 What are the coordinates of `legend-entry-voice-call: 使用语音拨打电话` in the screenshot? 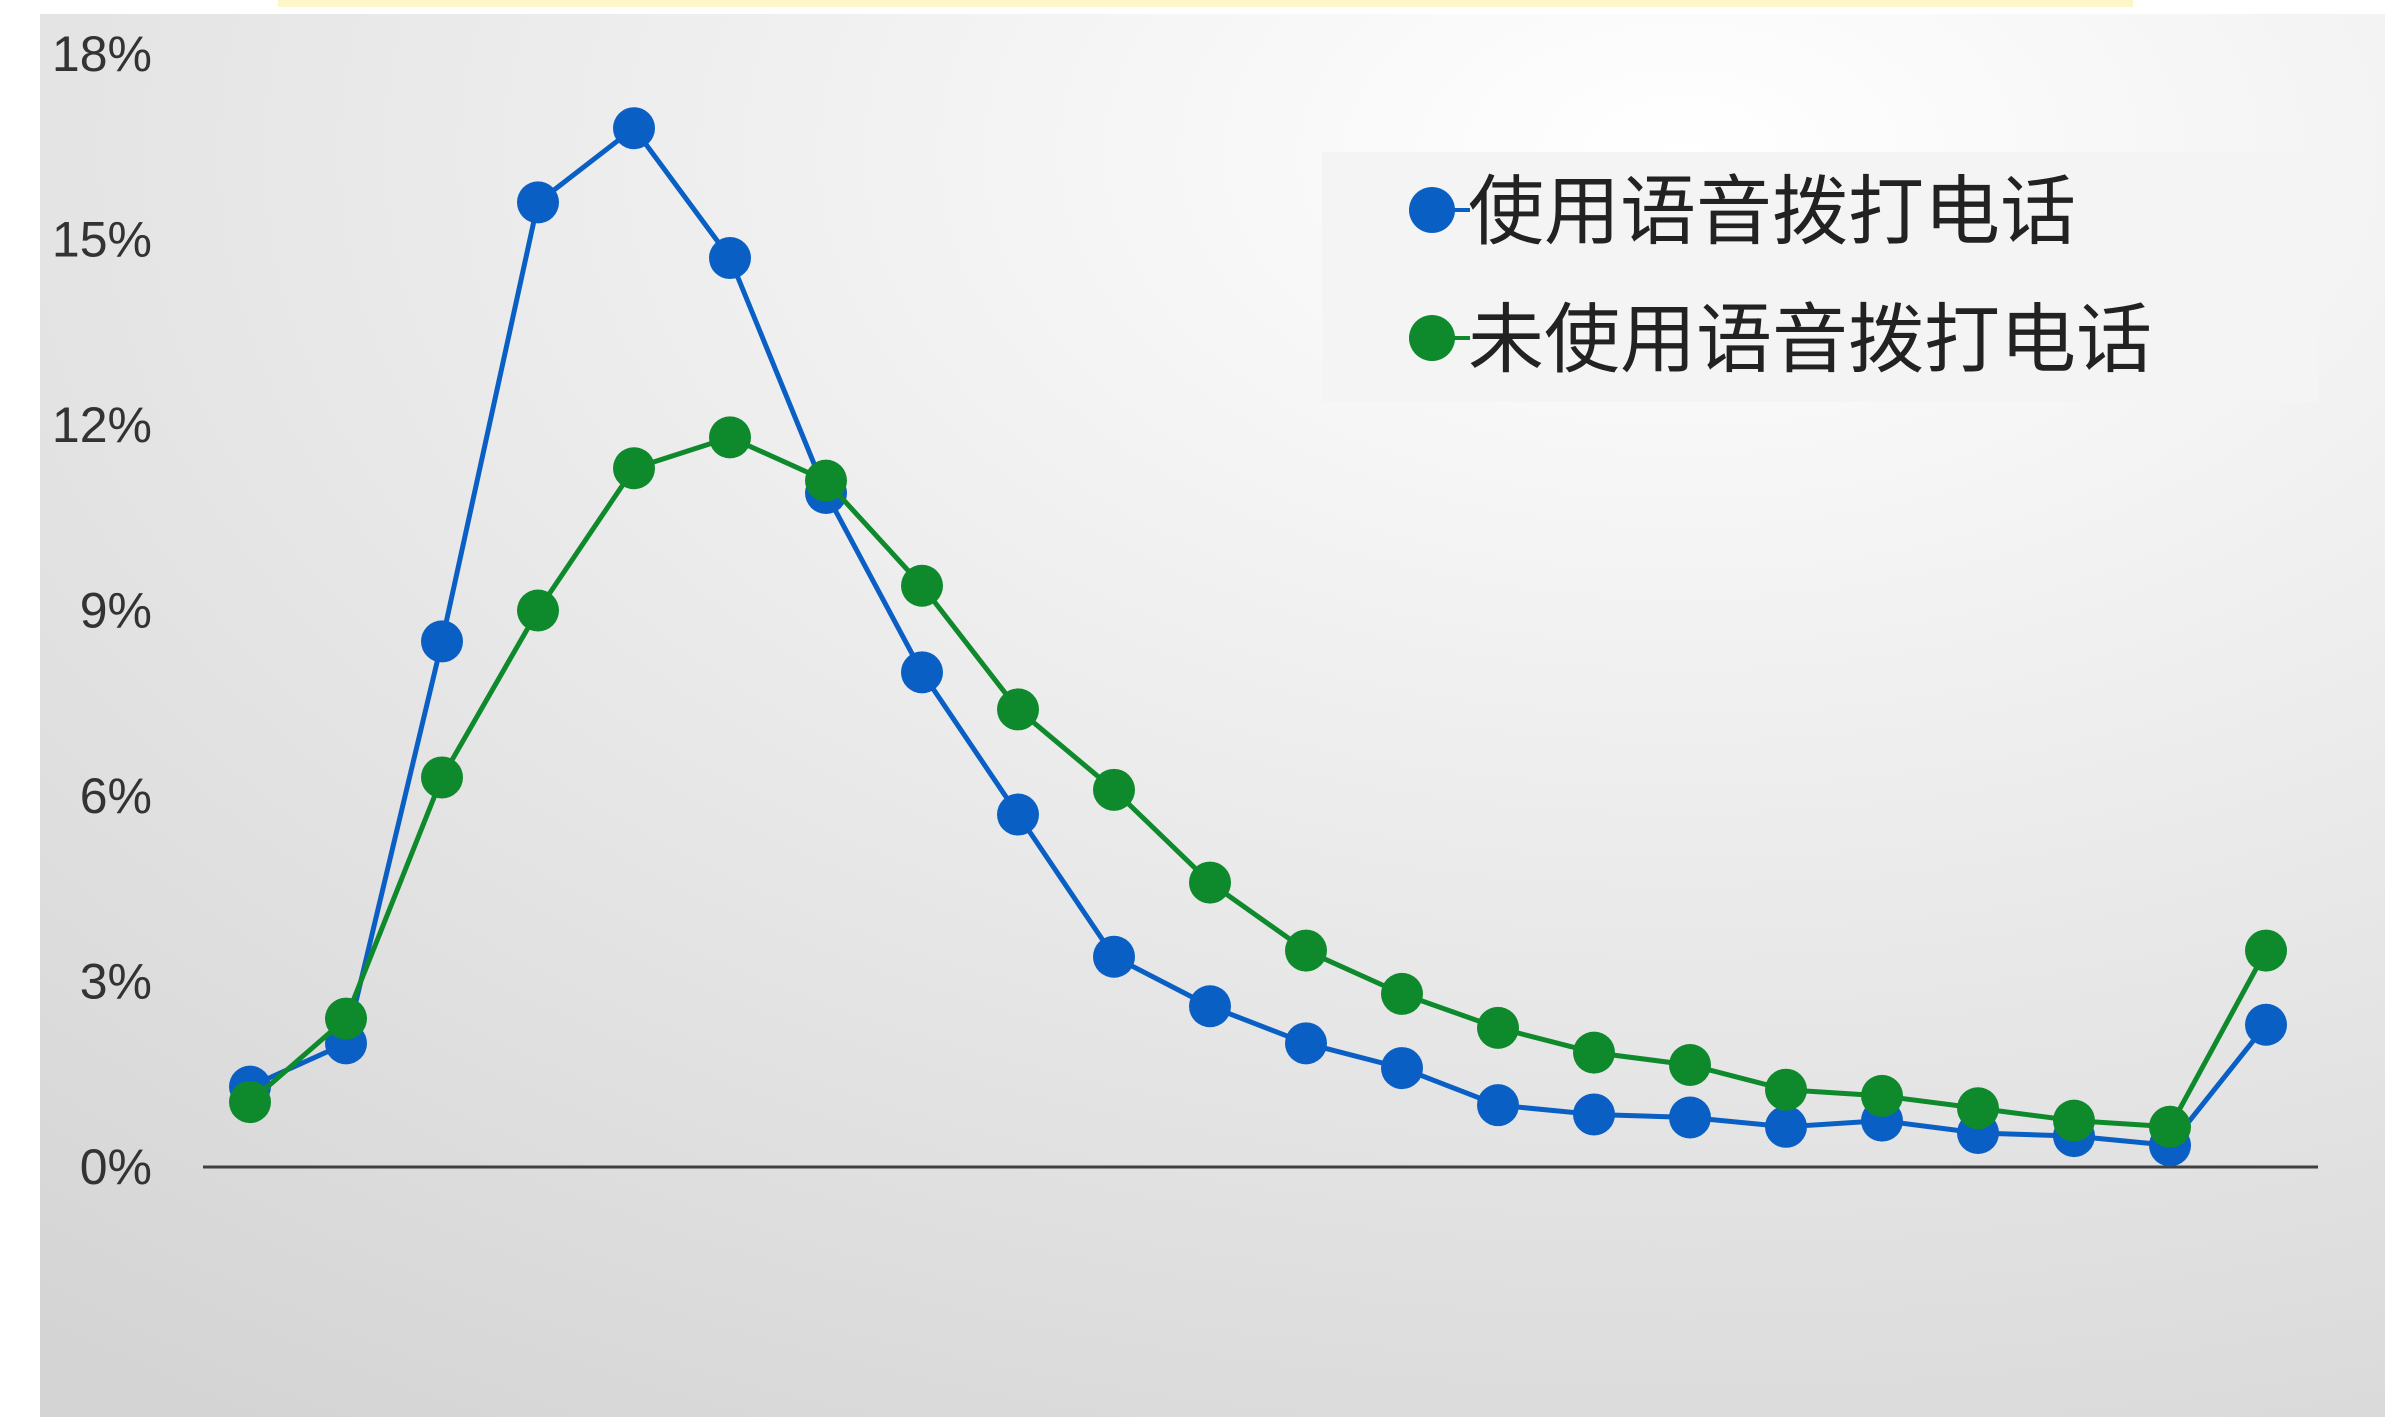 It's located at (1742, 211).